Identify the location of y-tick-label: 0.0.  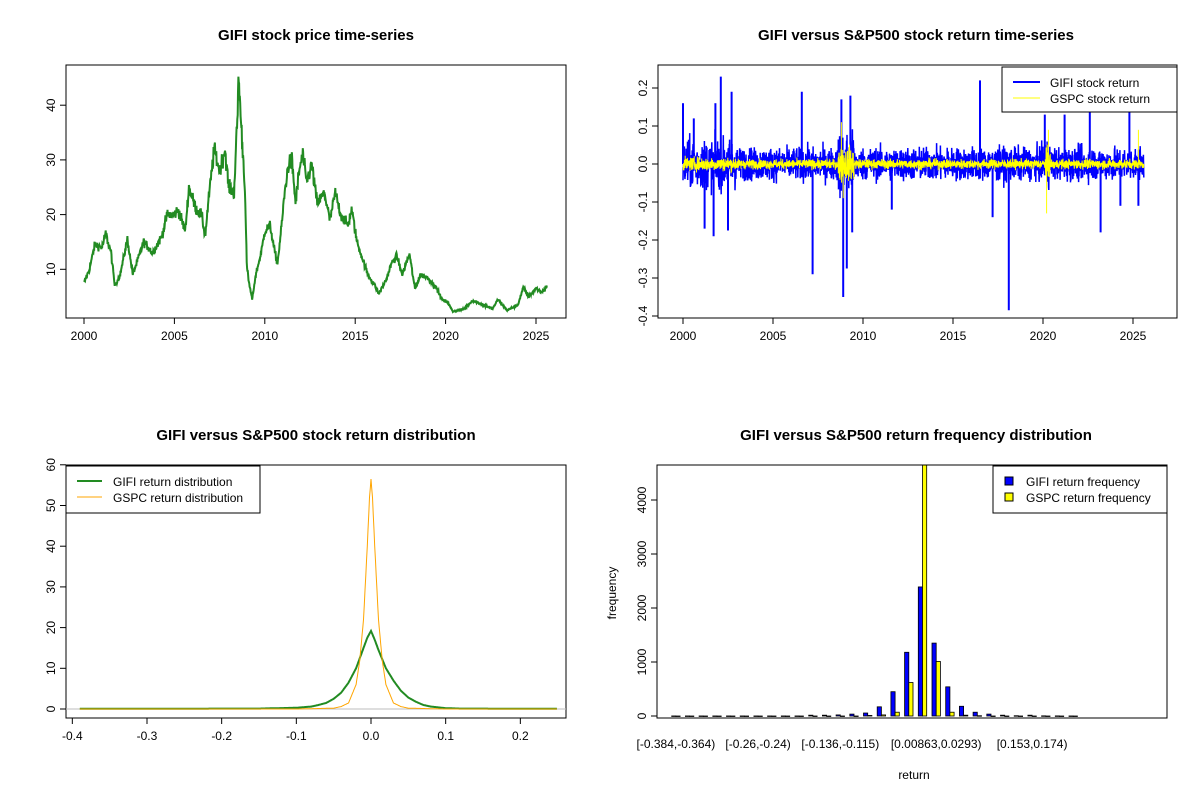
(643, 163).